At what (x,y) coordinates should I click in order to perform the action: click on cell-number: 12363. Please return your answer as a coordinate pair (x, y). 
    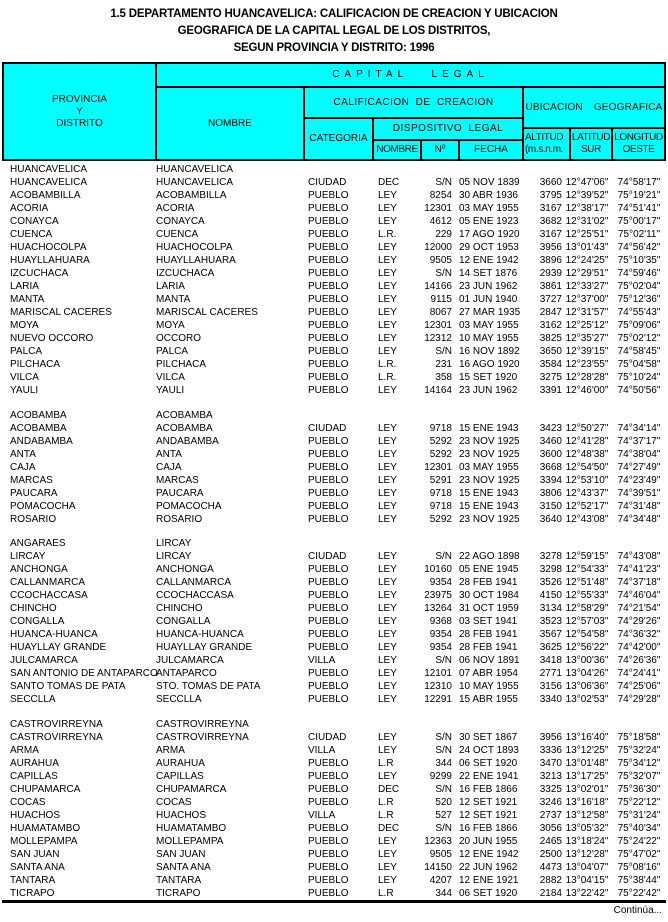
    Looking at the image, I should click on (438, 841).